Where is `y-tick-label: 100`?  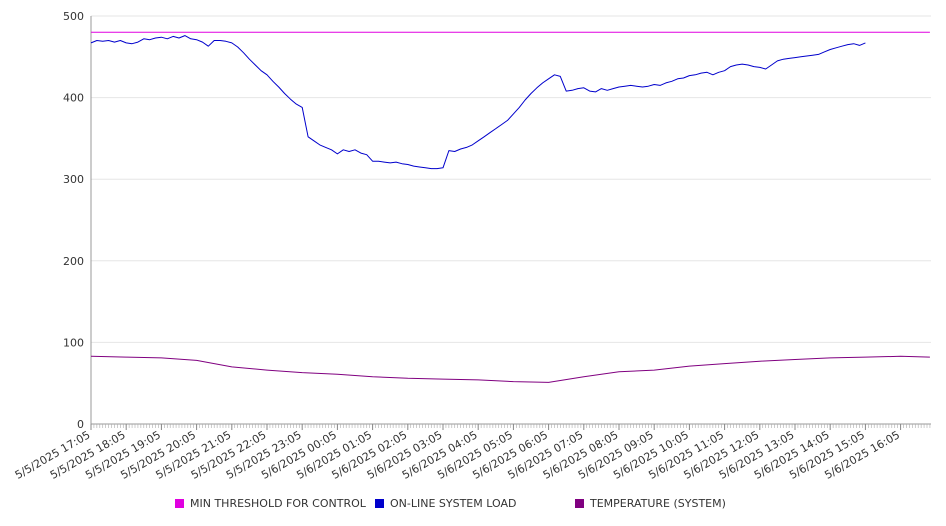
y-tick-label: 100 is located at coordinates (73, 342).